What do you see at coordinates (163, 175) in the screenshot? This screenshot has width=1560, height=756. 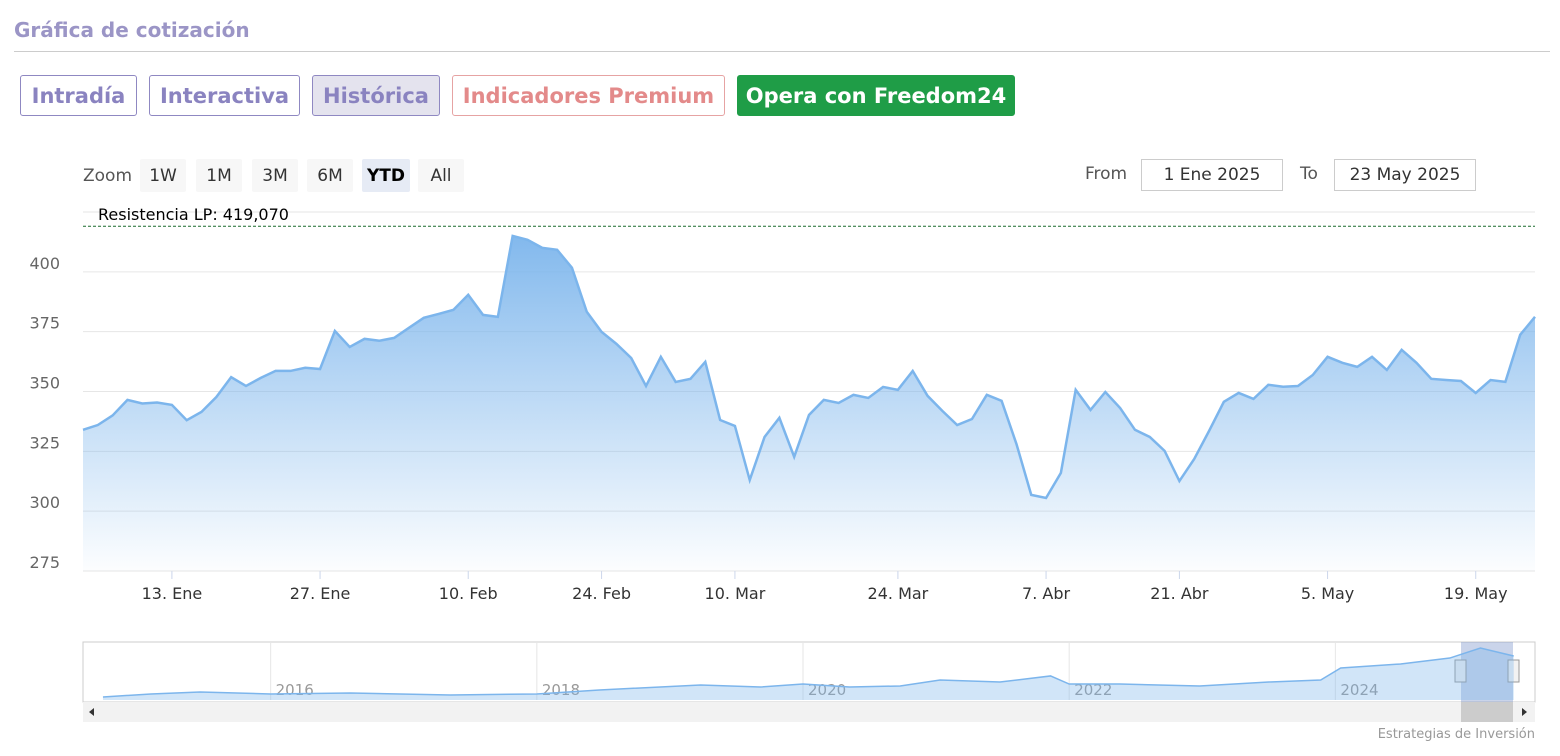 I see `zoom-button: 1W` at bounding box center [163, 175].